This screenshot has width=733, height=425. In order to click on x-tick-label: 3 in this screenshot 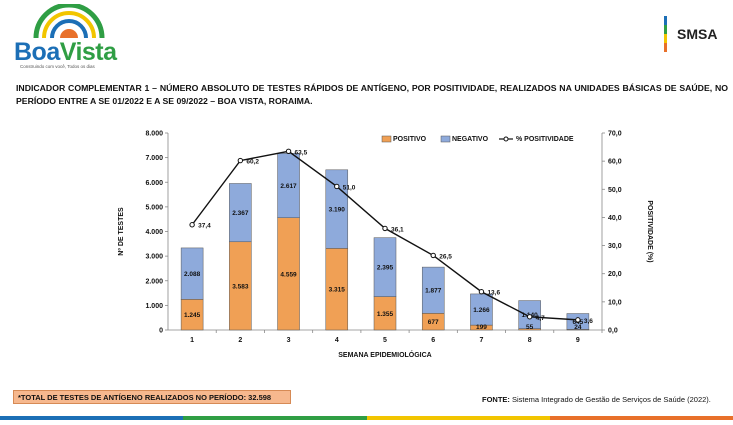, I will do `click(289, 340)`.